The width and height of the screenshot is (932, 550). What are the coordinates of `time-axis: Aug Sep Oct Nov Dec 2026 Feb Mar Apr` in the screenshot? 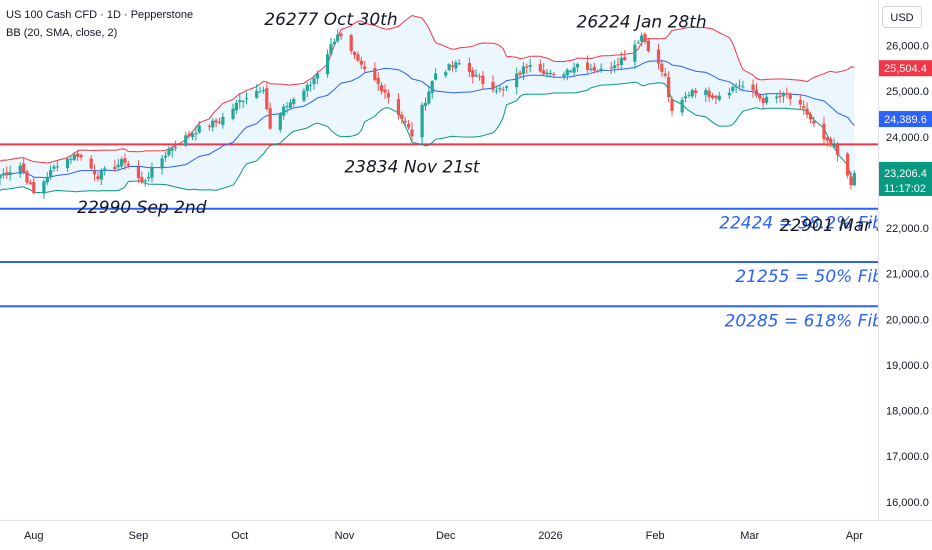 It's located at (443, 536).